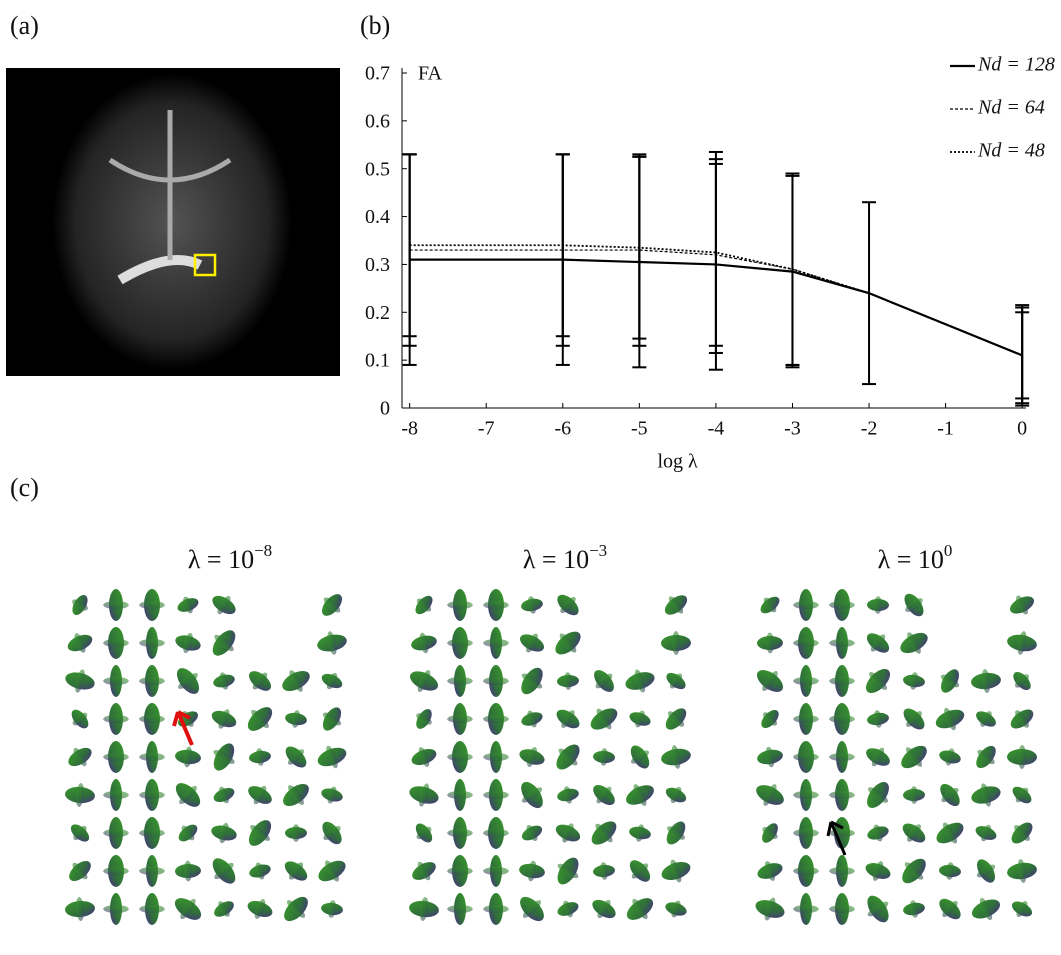 The height and width of the screenshot is (955, 1061). Describe the element at coordinates (677, 462) in the screenshot. I see `x-axis-label: log λ` at that location.